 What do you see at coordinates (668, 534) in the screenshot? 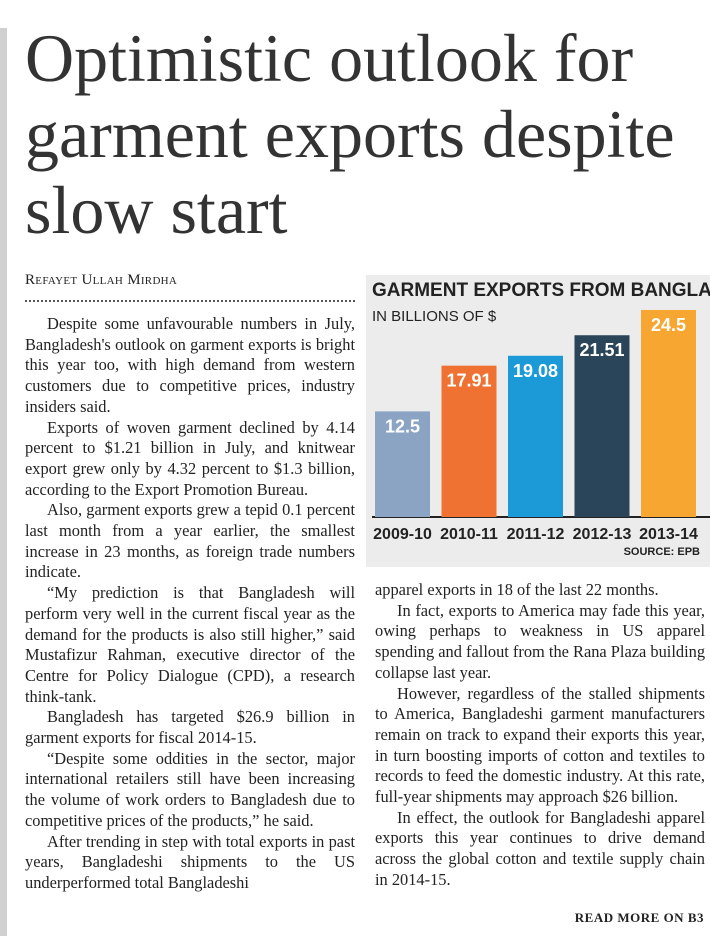
I see `x-tick-label: 2013-14` at bounding box center [668, 534].